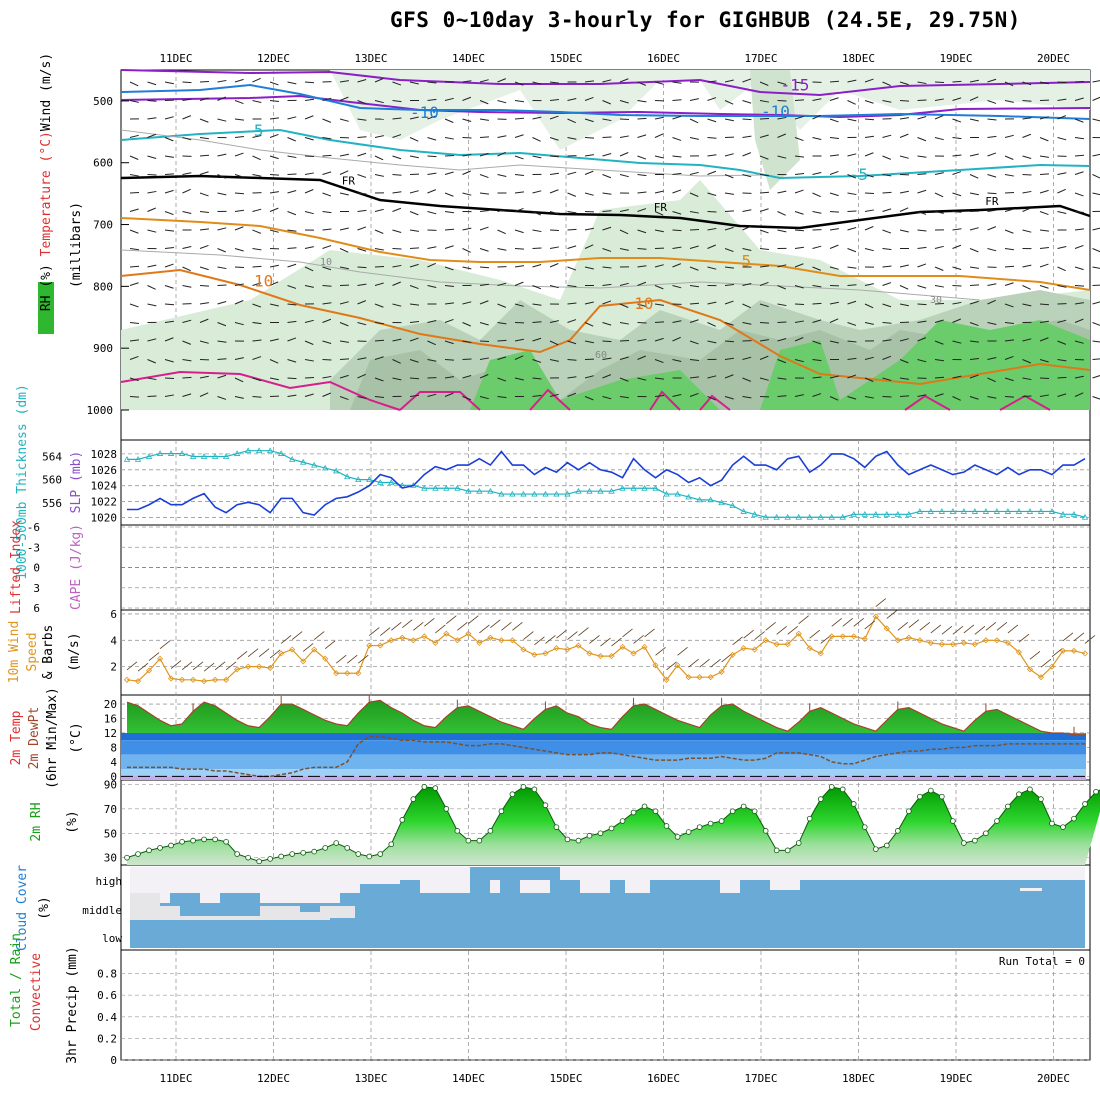 Image resolution: width=1100 pixels, height=1100 pixels. I want to click on x-label-top-7: 18DEC, so click(858, 58).